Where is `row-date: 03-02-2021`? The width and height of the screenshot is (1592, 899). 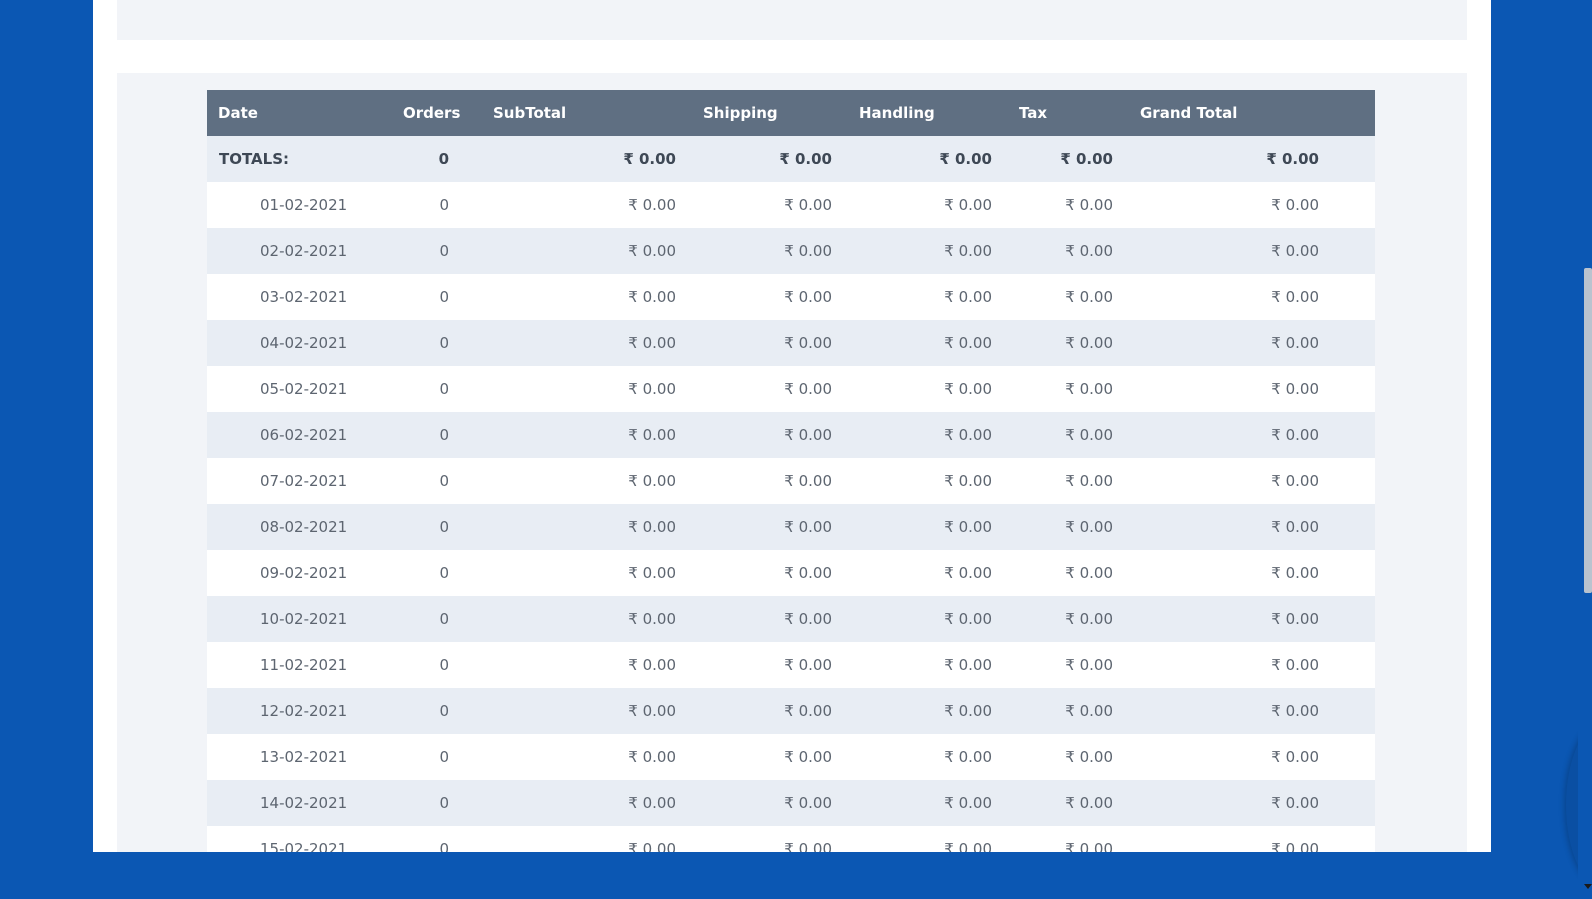 row-date: 03-02-2021 is located at coordinates (299, 297).